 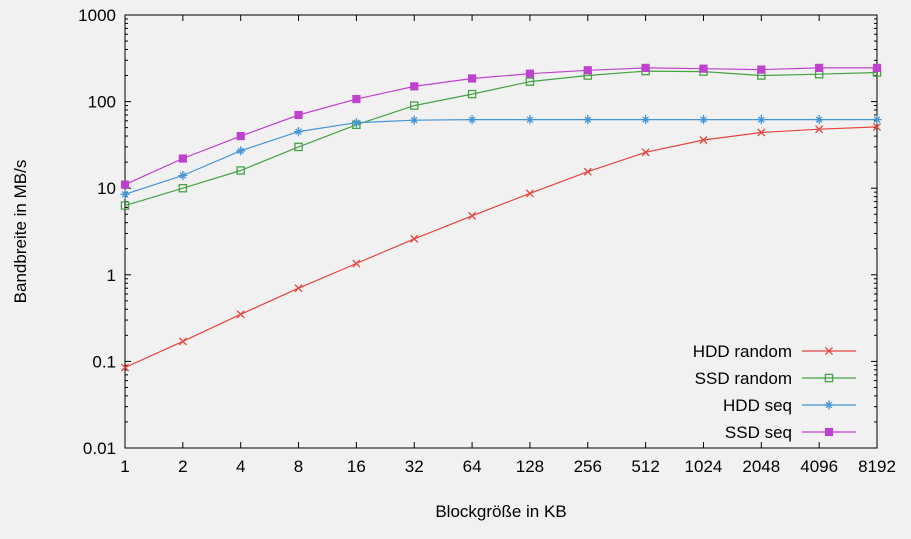 I want to click on y-tick-label: 0.01, so click(x=99, y=448).